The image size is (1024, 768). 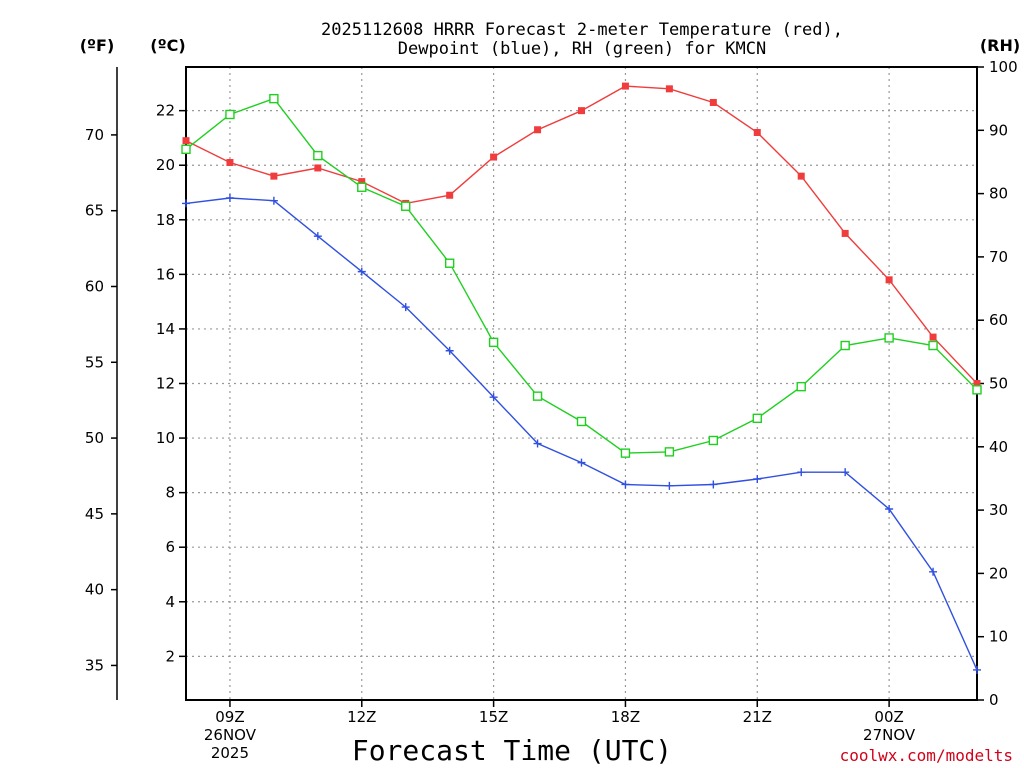 I want to click on fahrenheit-tick-label: 45, so click(x=94, y=514).